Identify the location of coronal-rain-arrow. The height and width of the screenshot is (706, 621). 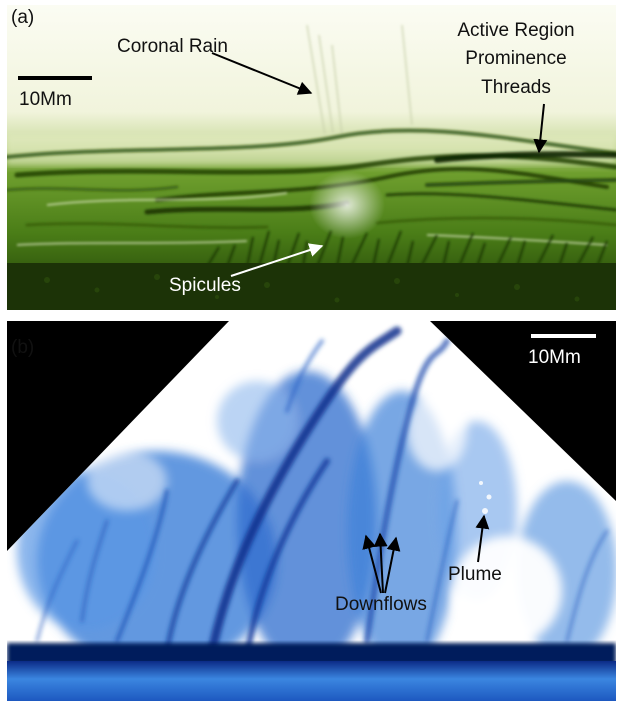
(262, 73).